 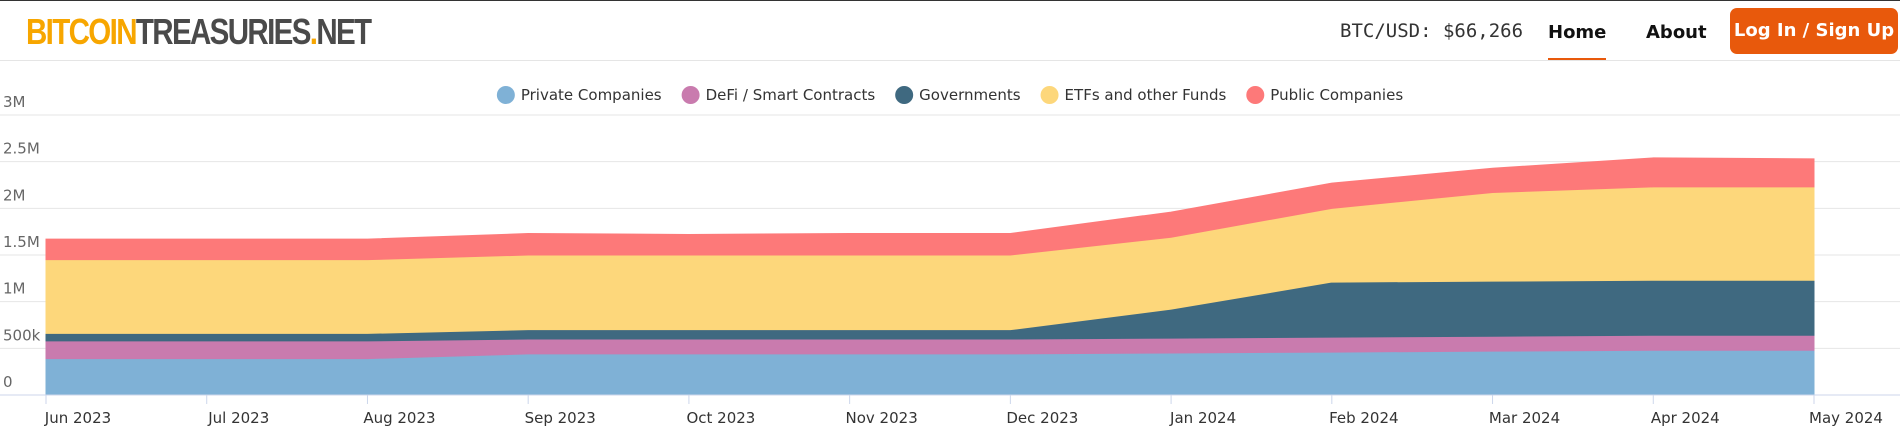 What do you see at coordinates (21, 242) in the screenshot?
I see `y-tick-label: 1.5M` at bounding box center [21, 242].